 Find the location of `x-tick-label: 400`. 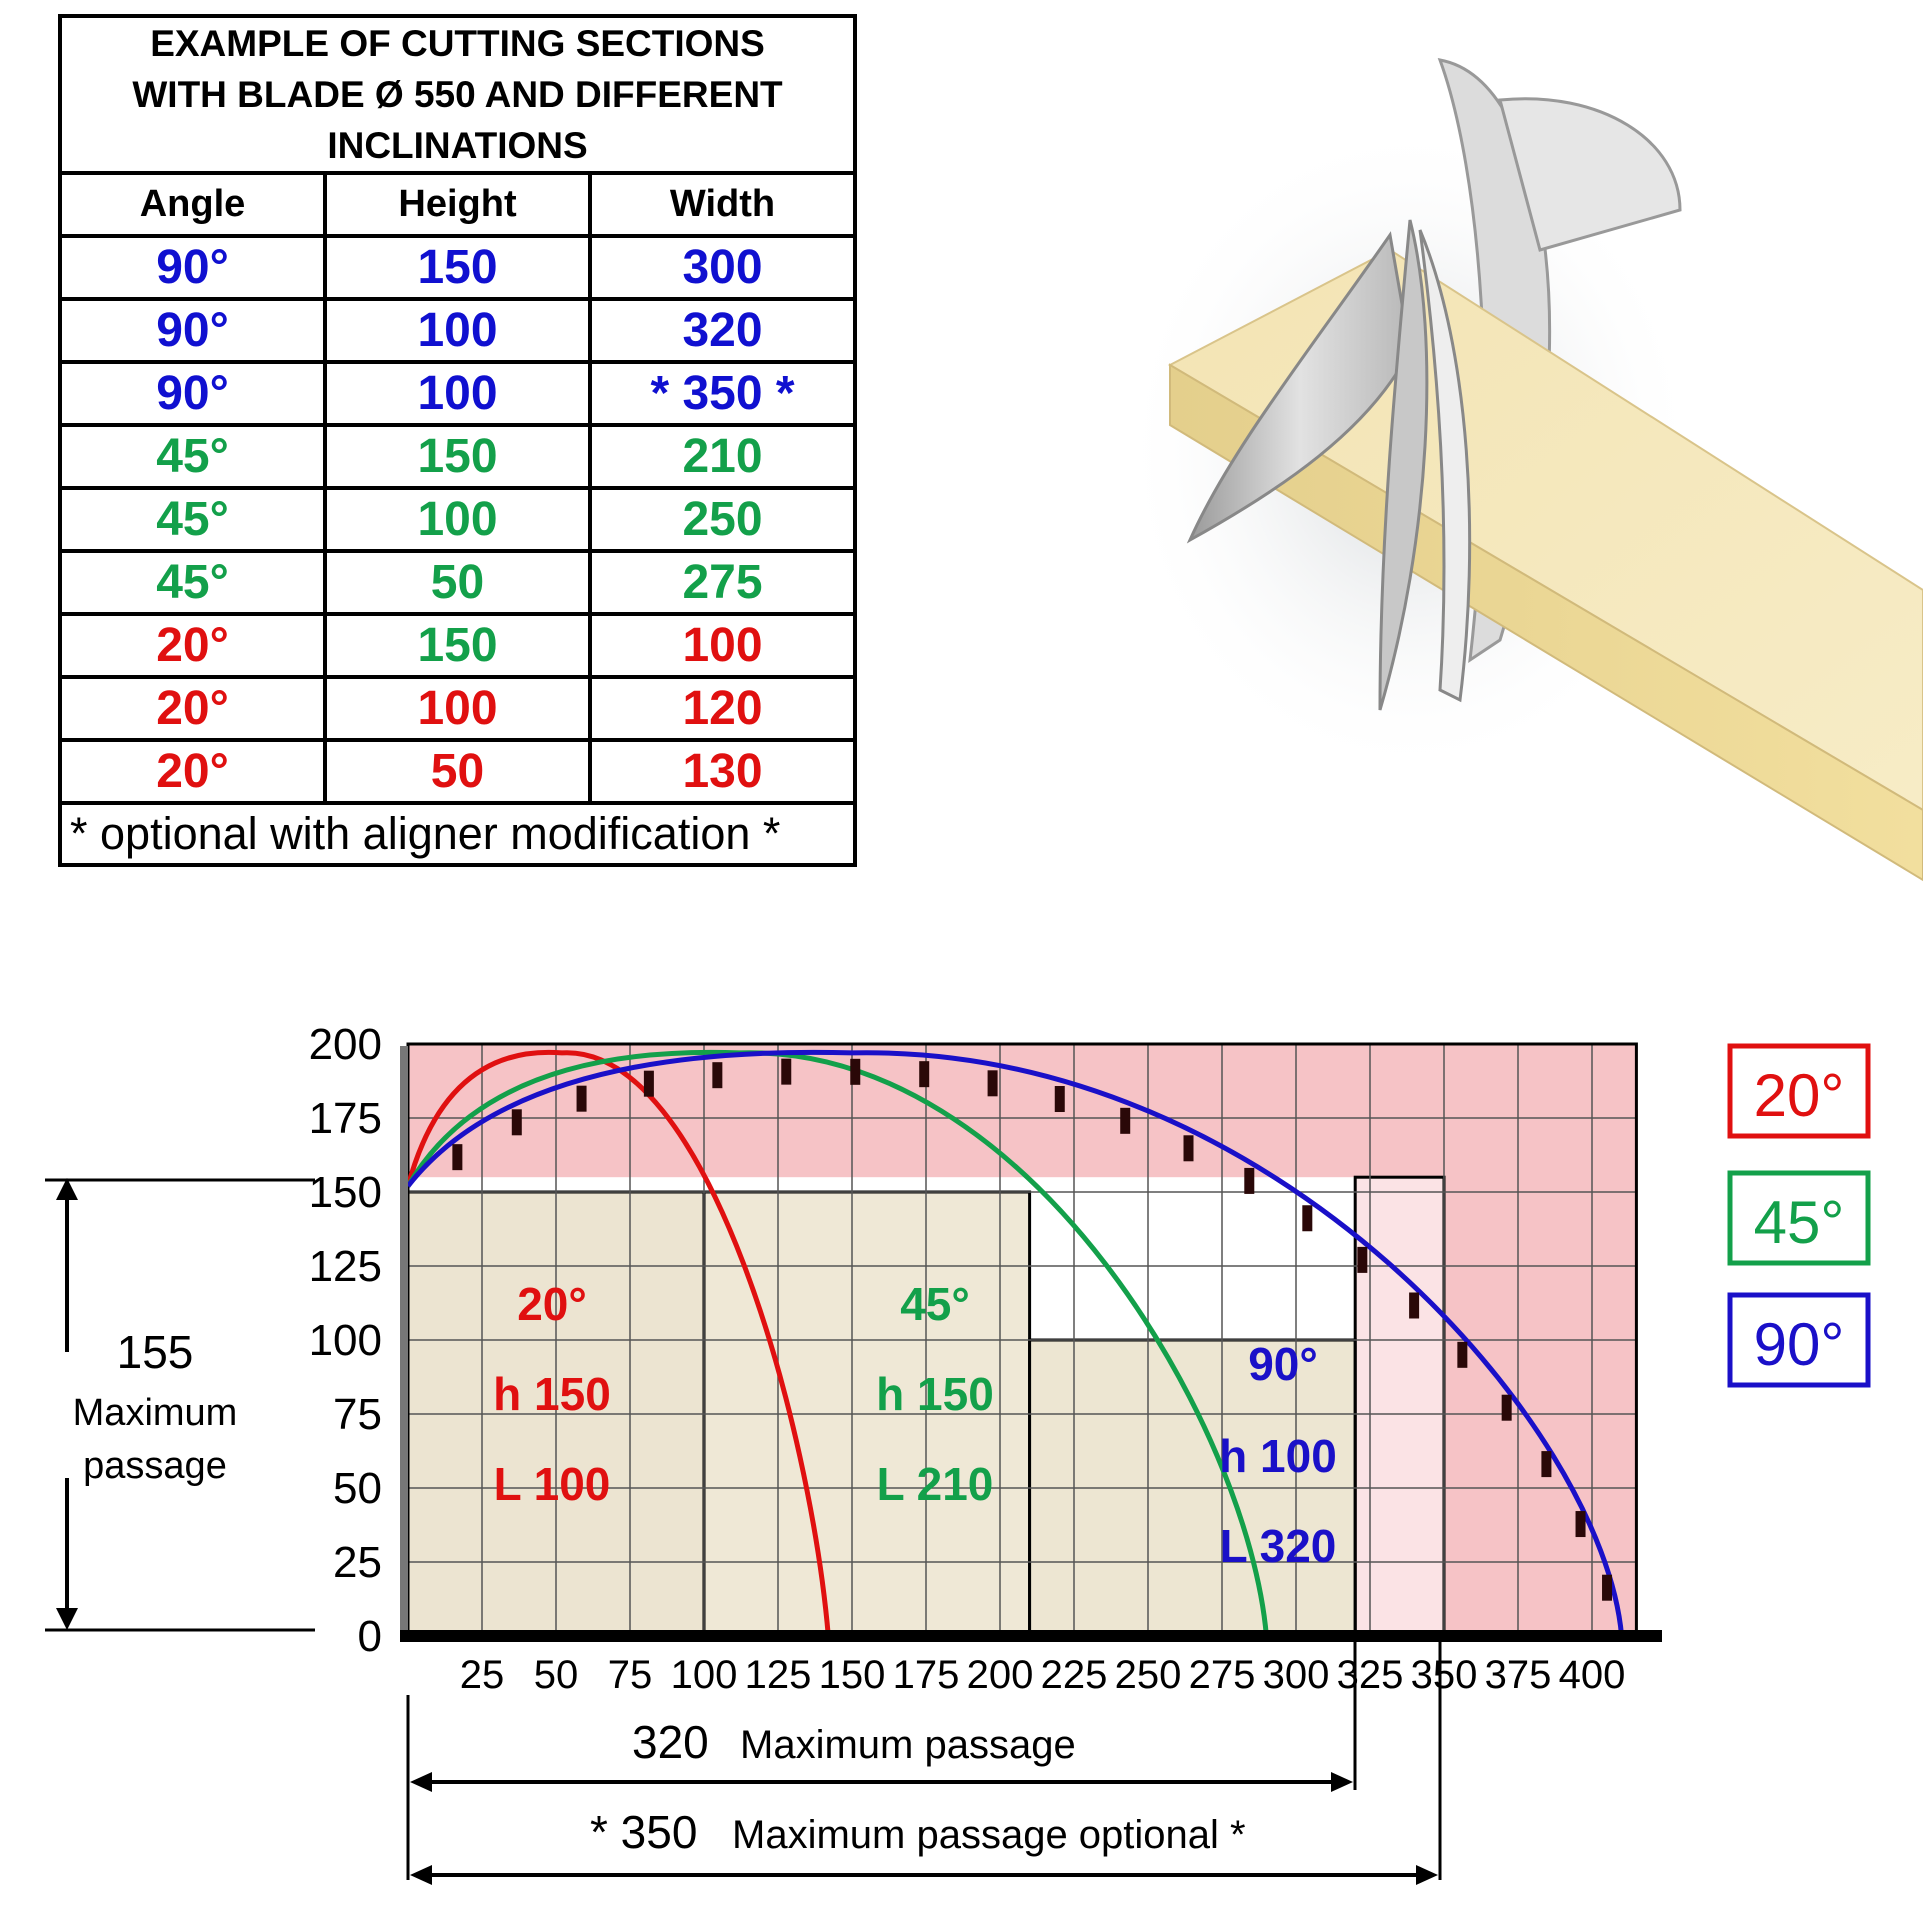

x-tick-label: 400 is located at coordinates (1592, 1675).